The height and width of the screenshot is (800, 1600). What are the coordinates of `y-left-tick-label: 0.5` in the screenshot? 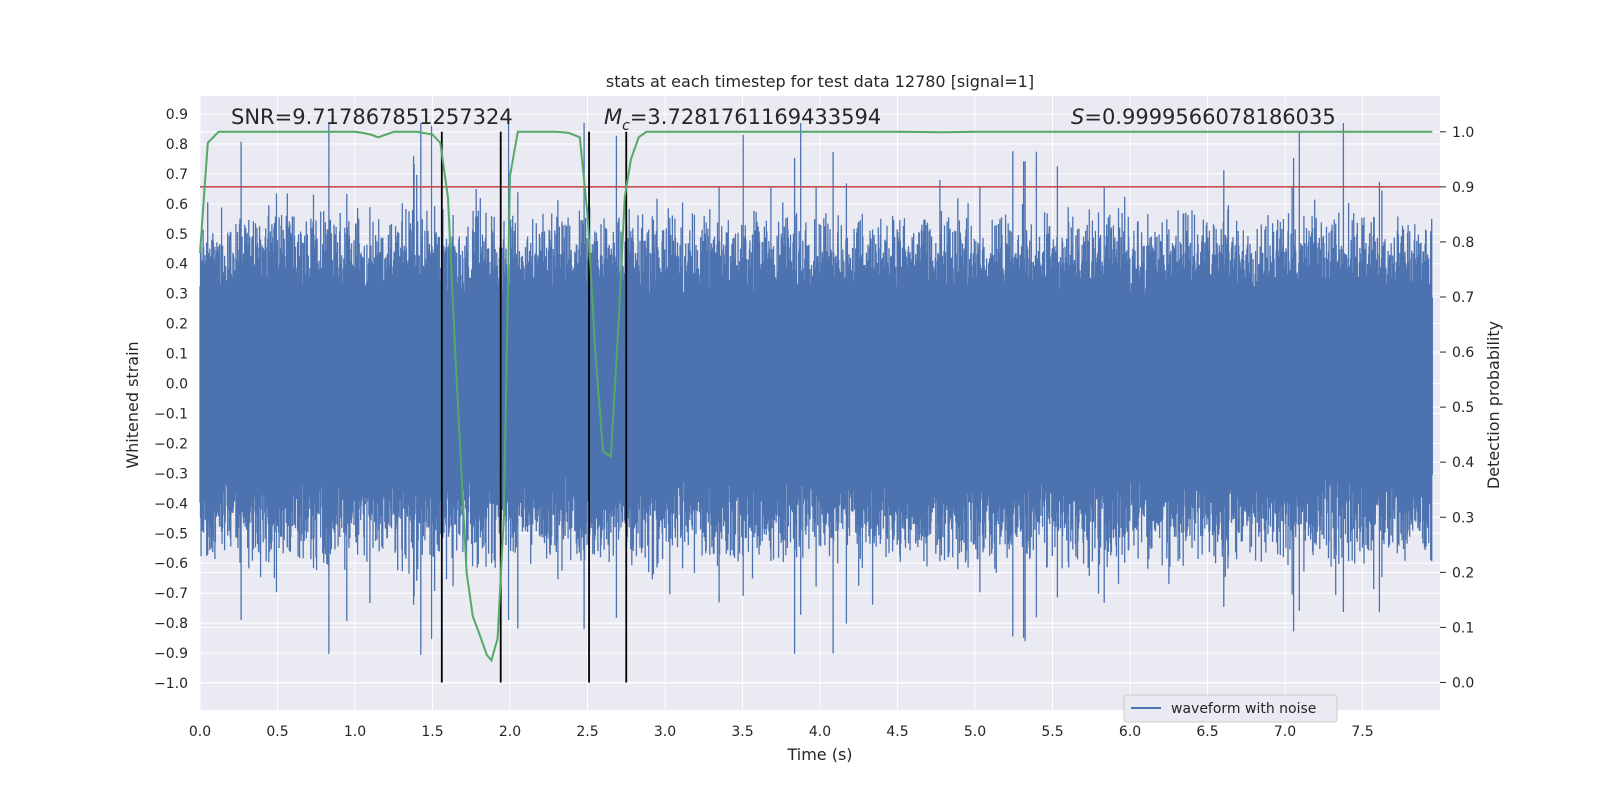 It's located at (177, 235).